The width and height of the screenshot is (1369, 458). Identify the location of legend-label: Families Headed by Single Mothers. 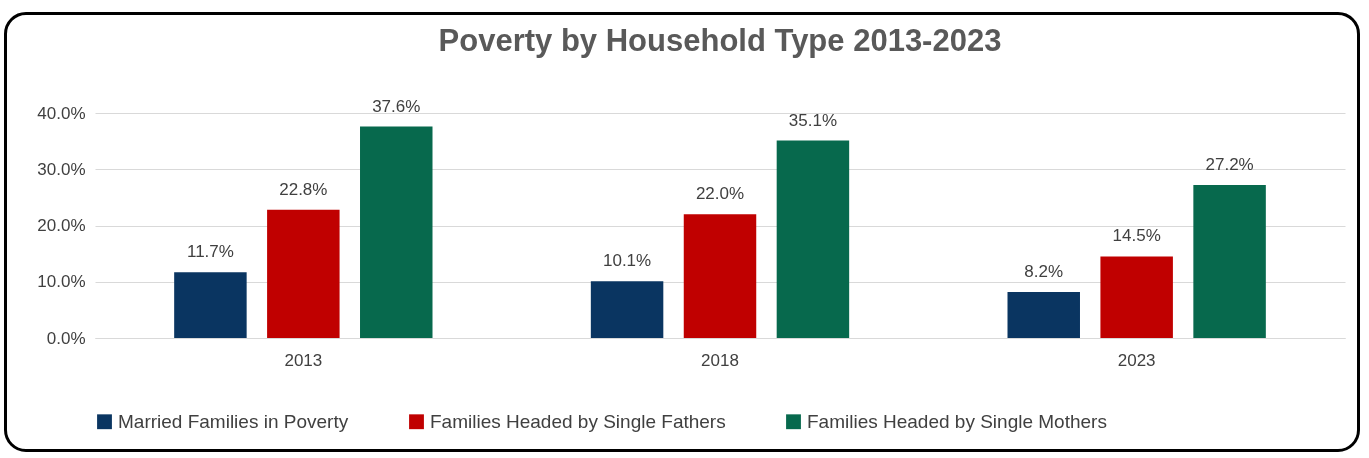
(957, 421).